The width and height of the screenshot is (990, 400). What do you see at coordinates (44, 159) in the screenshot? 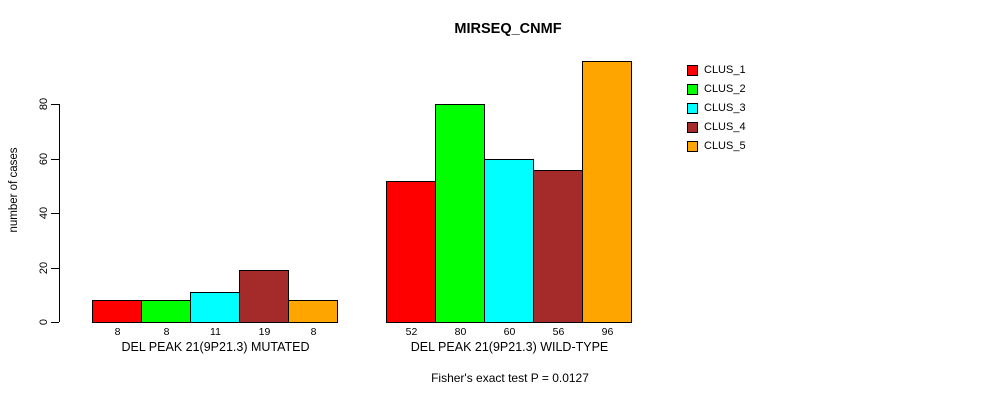
I see `y-axis-tick-label: 60` at bounding box center [44, 159].